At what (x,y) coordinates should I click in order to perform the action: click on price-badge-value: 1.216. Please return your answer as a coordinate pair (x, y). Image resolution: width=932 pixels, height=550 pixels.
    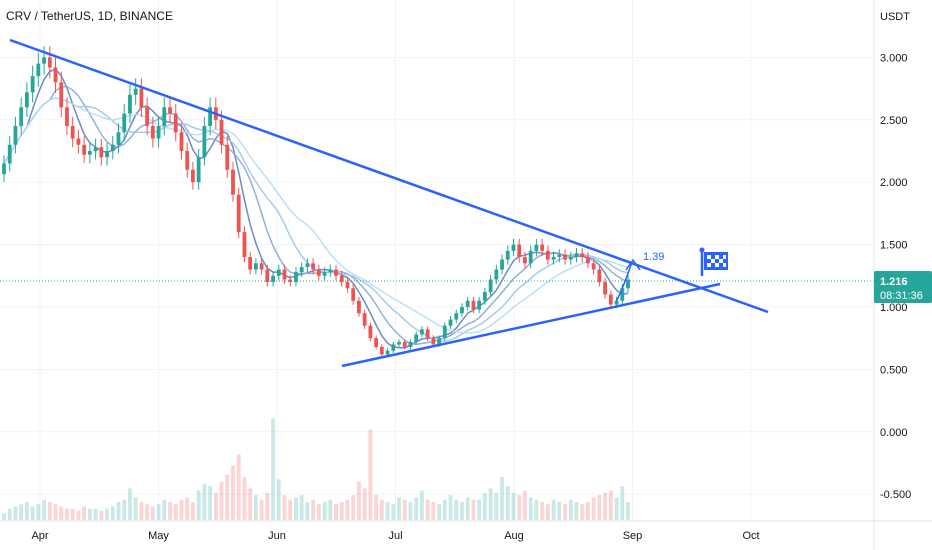
    Looking at the image, I should click on (894, 282).